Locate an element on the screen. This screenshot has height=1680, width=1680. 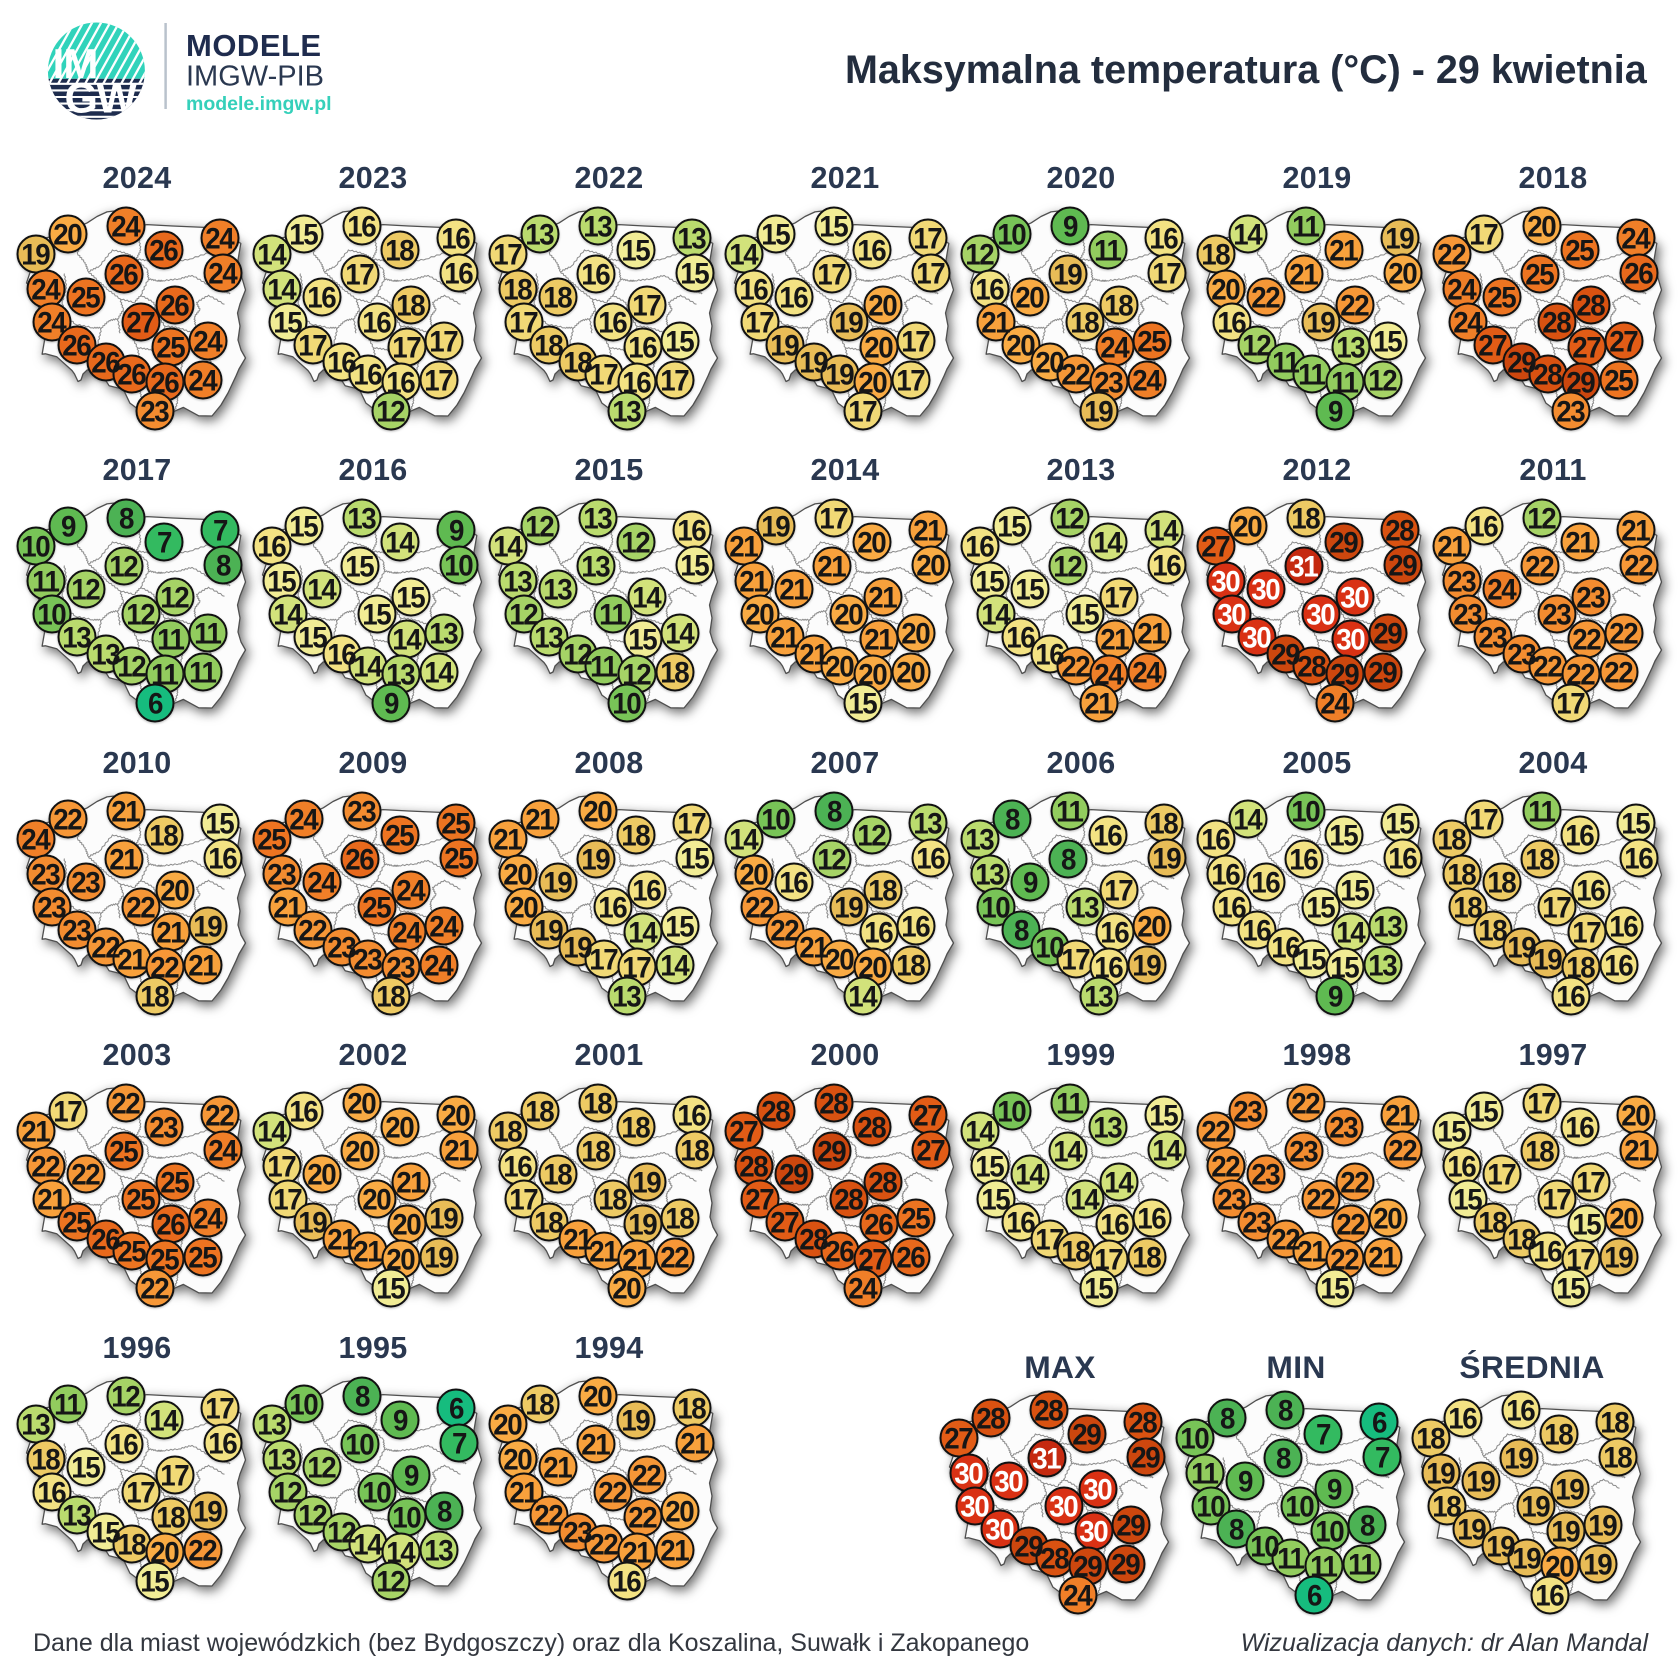
svg-text: 30 is located at coordinates (1093, 1532).